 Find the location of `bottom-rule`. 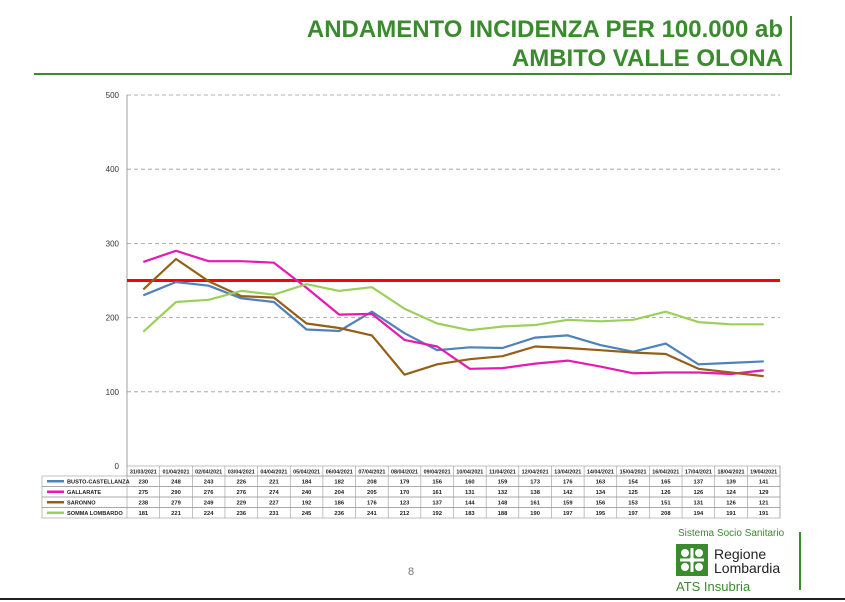

bottom-rule is located at coordinates (422, 599).